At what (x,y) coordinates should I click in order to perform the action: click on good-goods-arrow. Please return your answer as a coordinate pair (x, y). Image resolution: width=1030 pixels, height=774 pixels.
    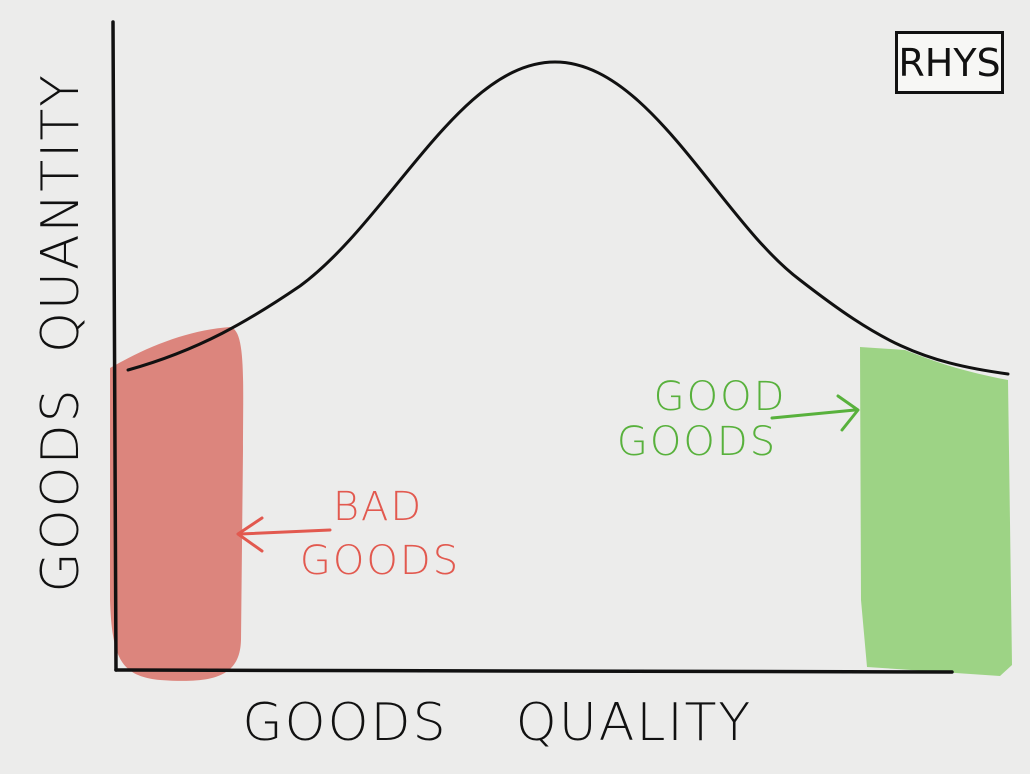
    Looking at the image, I should click on (815, 413).